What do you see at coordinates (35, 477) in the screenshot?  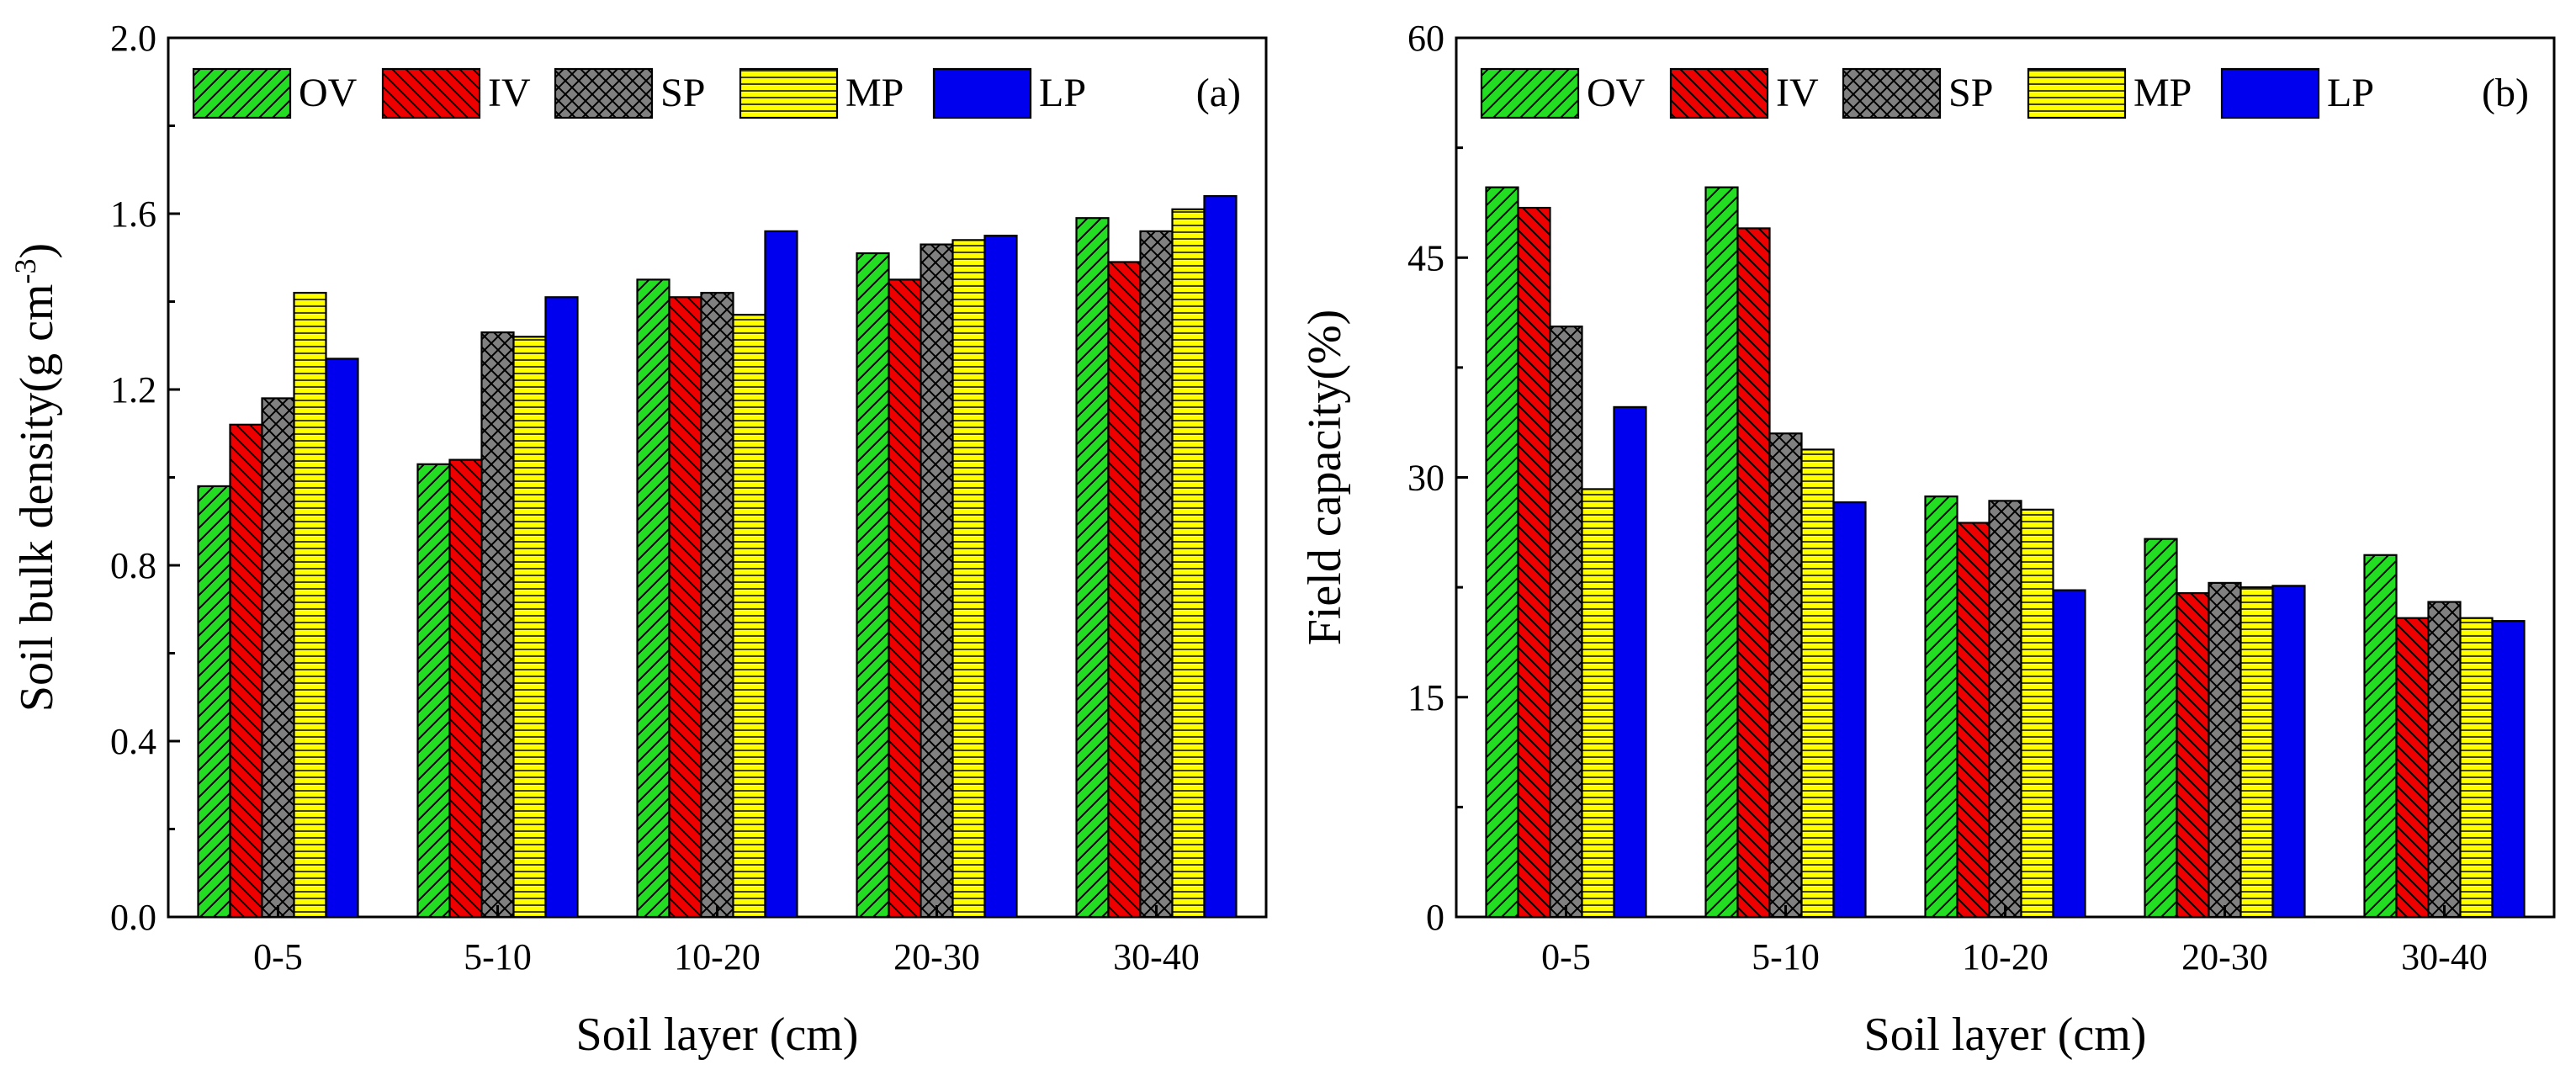 I see `y-axis-label: Soil bulk density(g cm-3)` at bounding box center [35, 477].